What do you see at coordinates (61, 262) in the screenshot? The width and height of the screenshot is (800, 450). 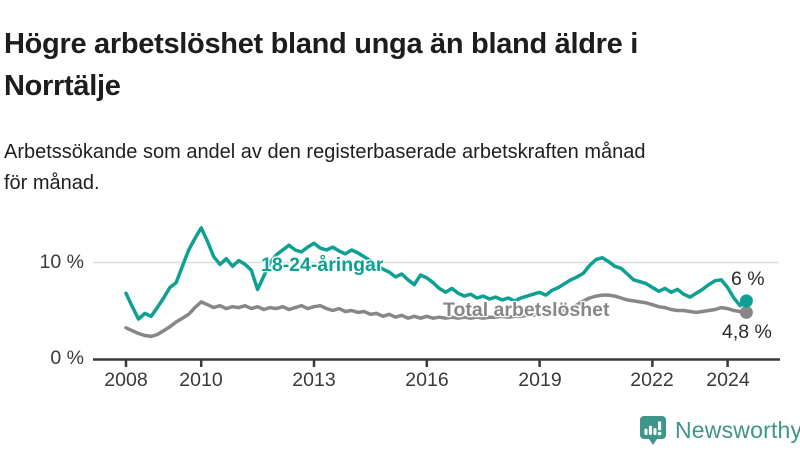 I see `y-axis-label-10: 10 %` at bounding box center [61, 262].